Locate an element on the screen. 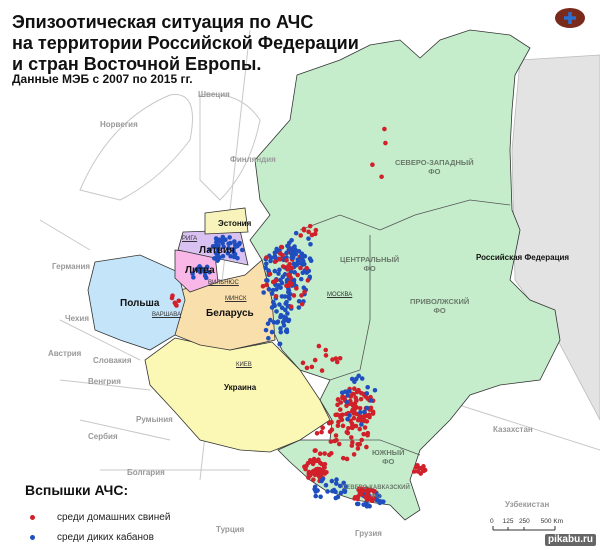 The height and width of the screenshot is (550, 600). title-line-1: Эпизоотическая ситуация по АЧС is located at coordinates (163, 22).